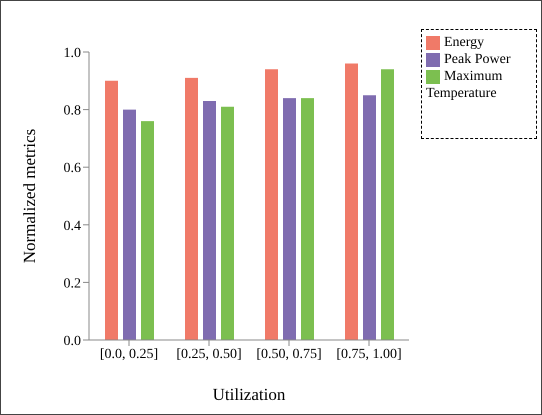  I want to click on y-tick-label: 1.0, so click(72, 53).